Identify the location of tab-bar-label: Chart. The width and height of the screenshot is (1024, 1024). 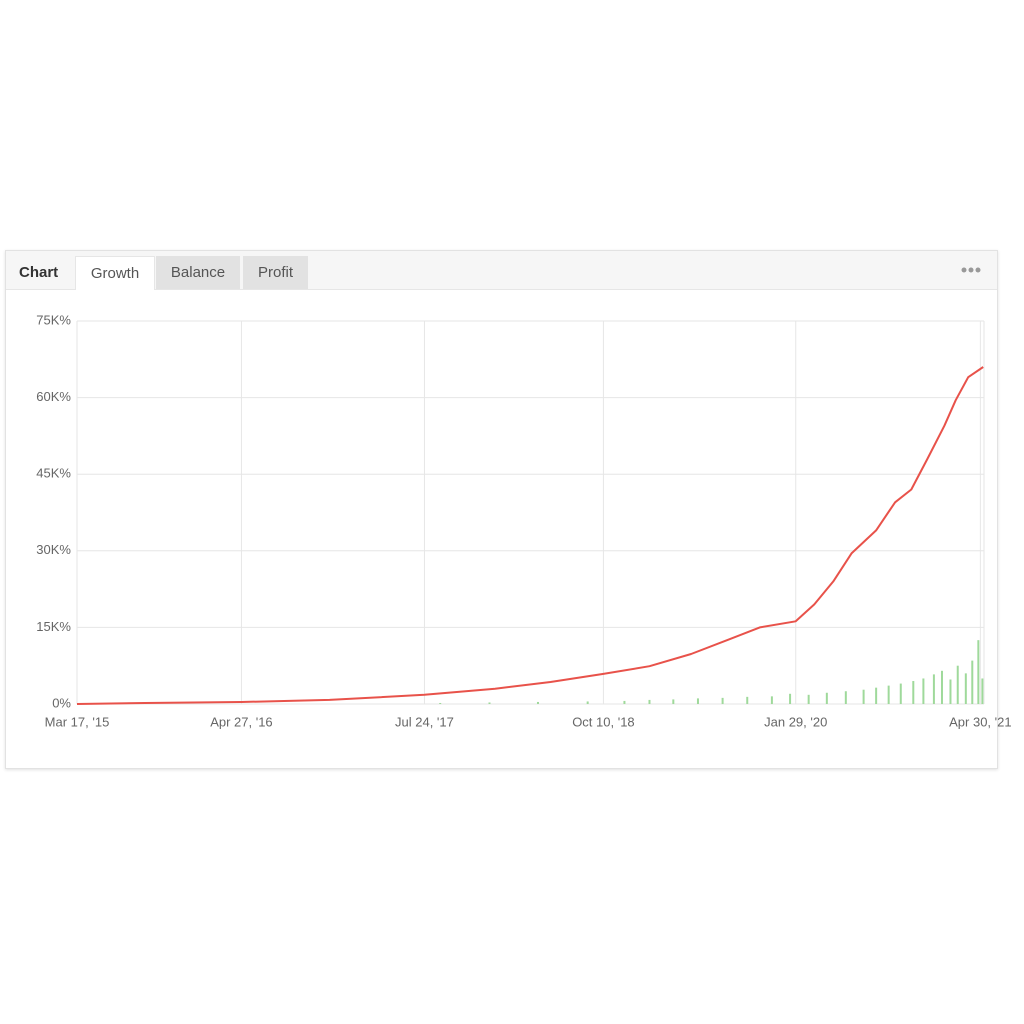
(39, 272).